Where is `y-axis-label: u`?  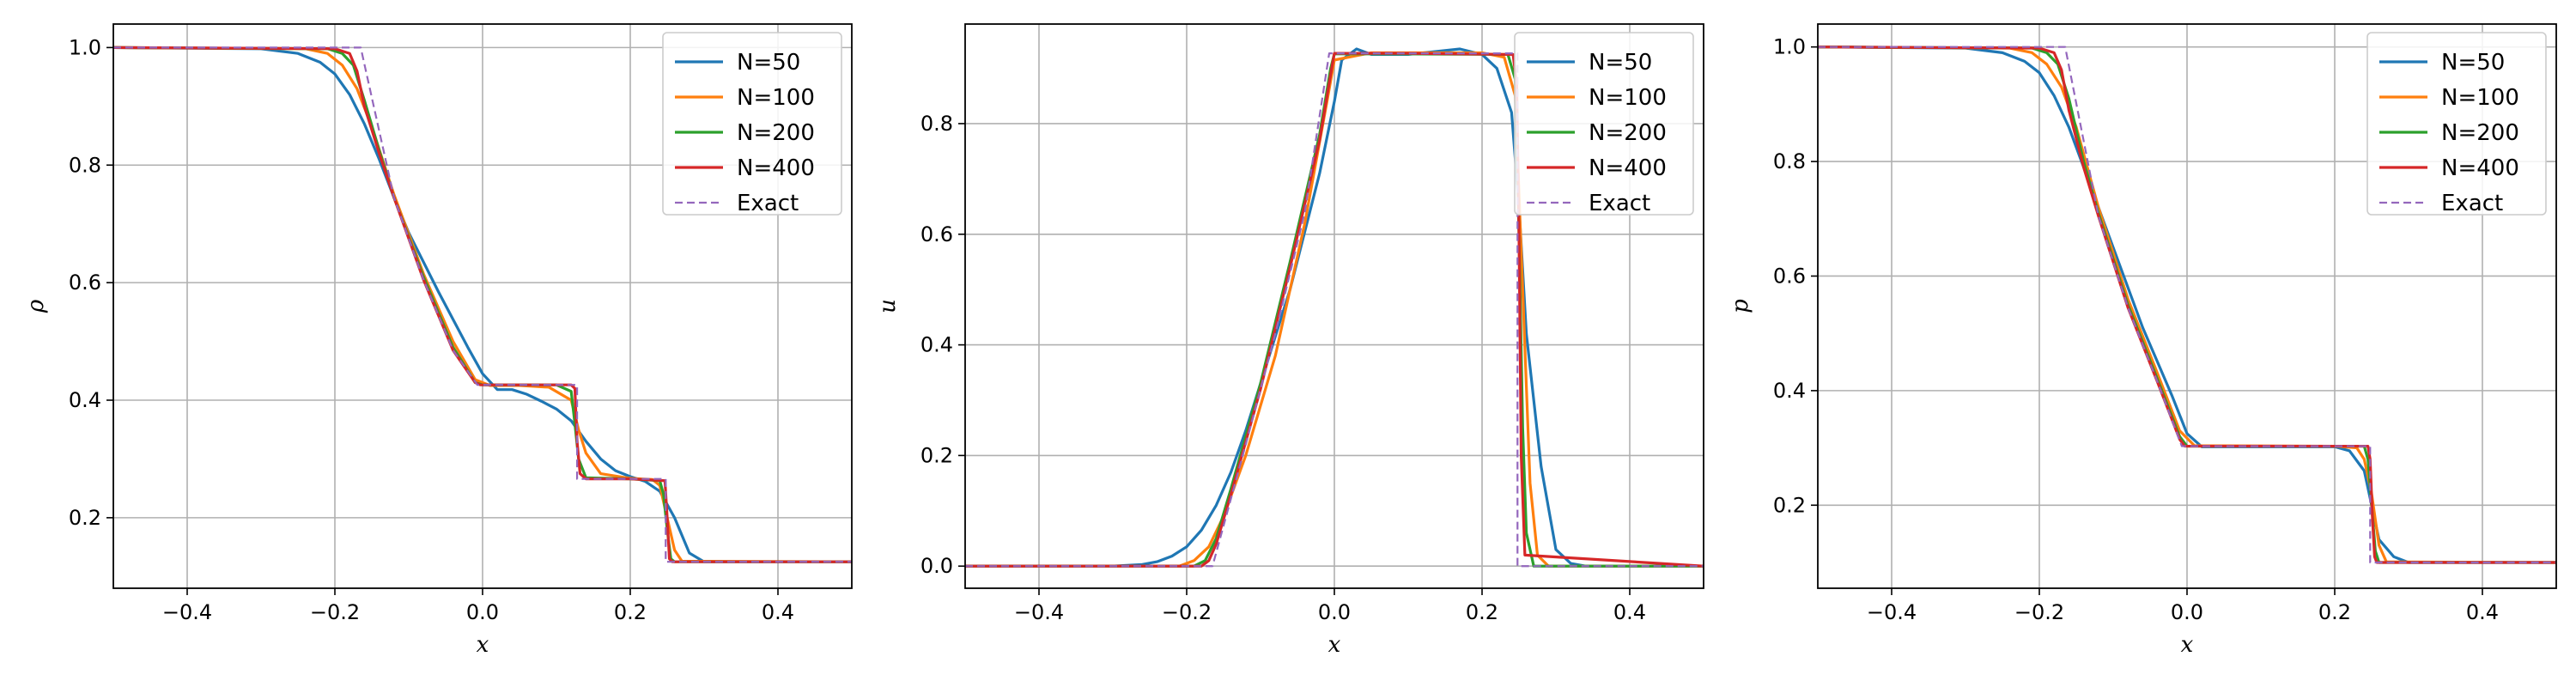
y-axis-label: u is located at coordinates (888, 306).